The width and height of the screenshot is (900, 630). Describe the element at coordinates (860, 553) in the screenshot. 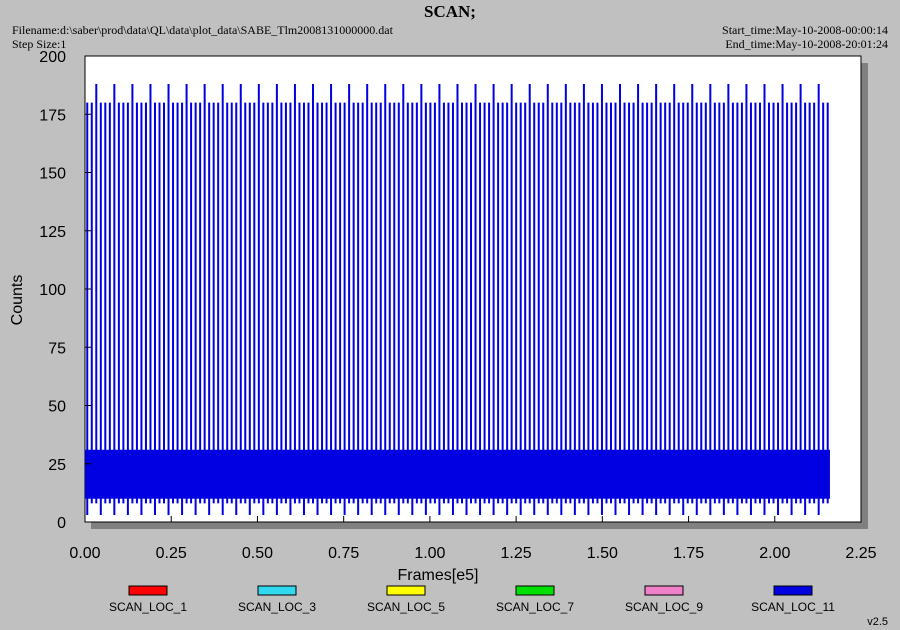

I see `x-tick-label: 2.25` at that location.